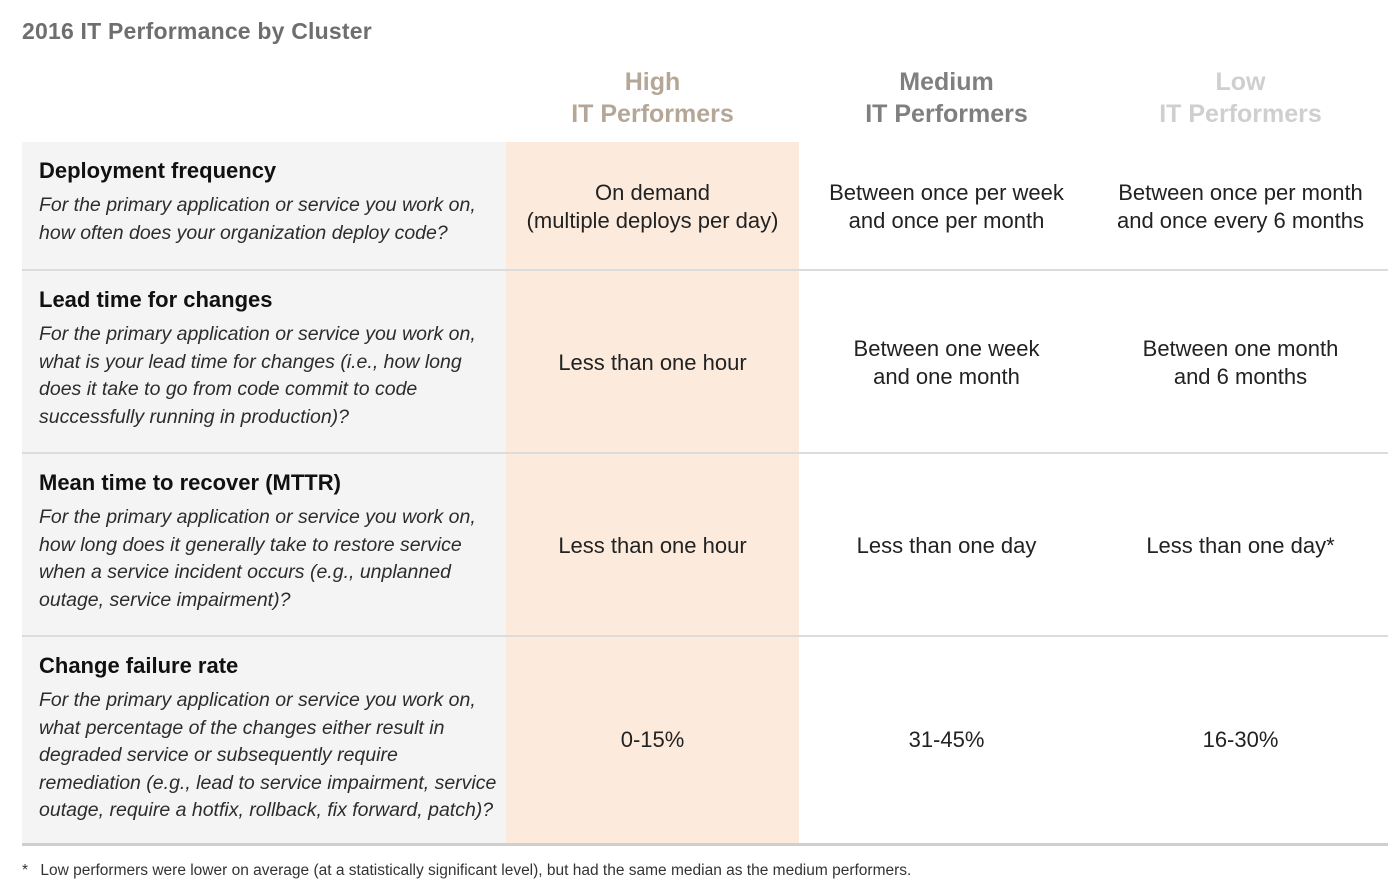 Image resolution: width=1400 pixels, height=888 pixels. What do you see at coordinates (946, 545) in the screenshot?
I see `cell-medium: Less than one day` at bounding box center [946, 545].